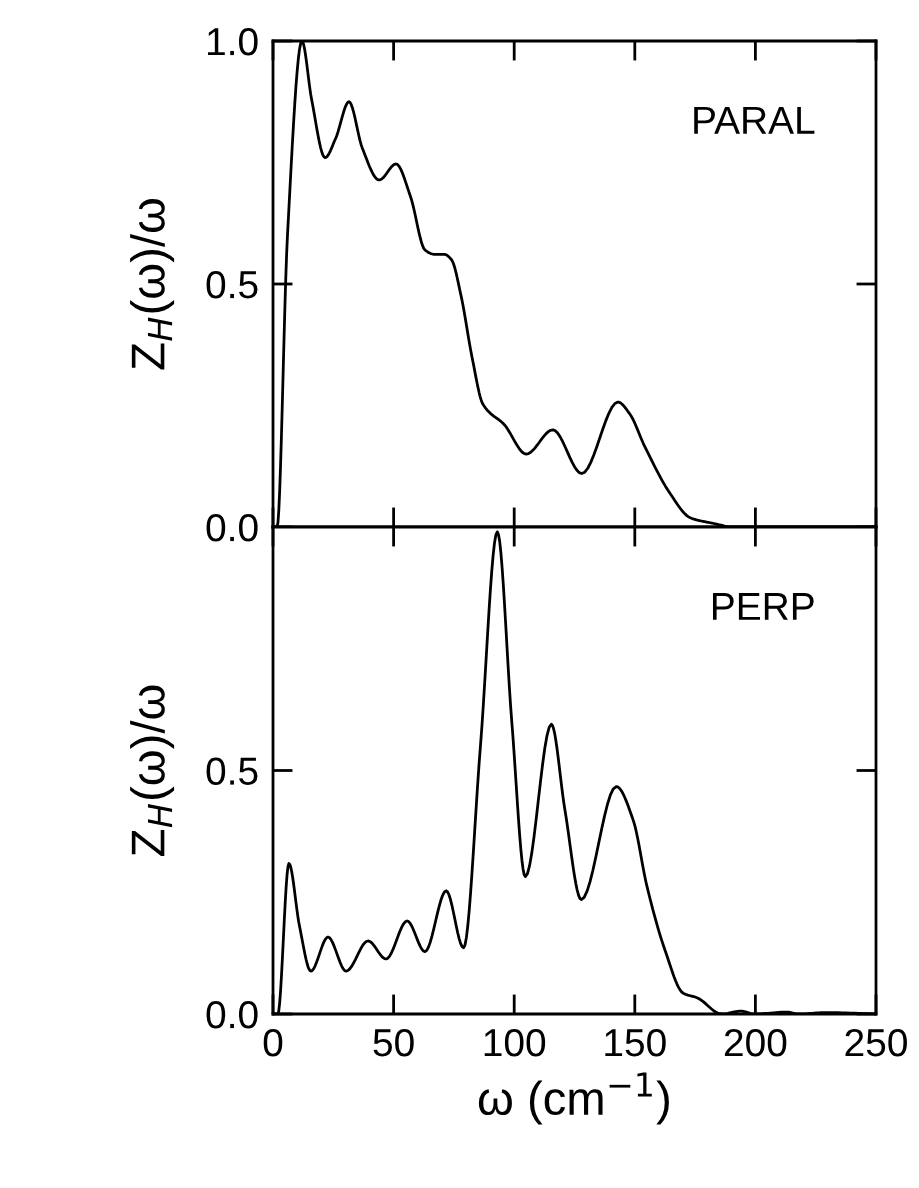 This screenshot has width=919, height=1188. Describe the element at coordinates (635, 1042) in the screenshot. I see `x-tick-label: 150` at that location.